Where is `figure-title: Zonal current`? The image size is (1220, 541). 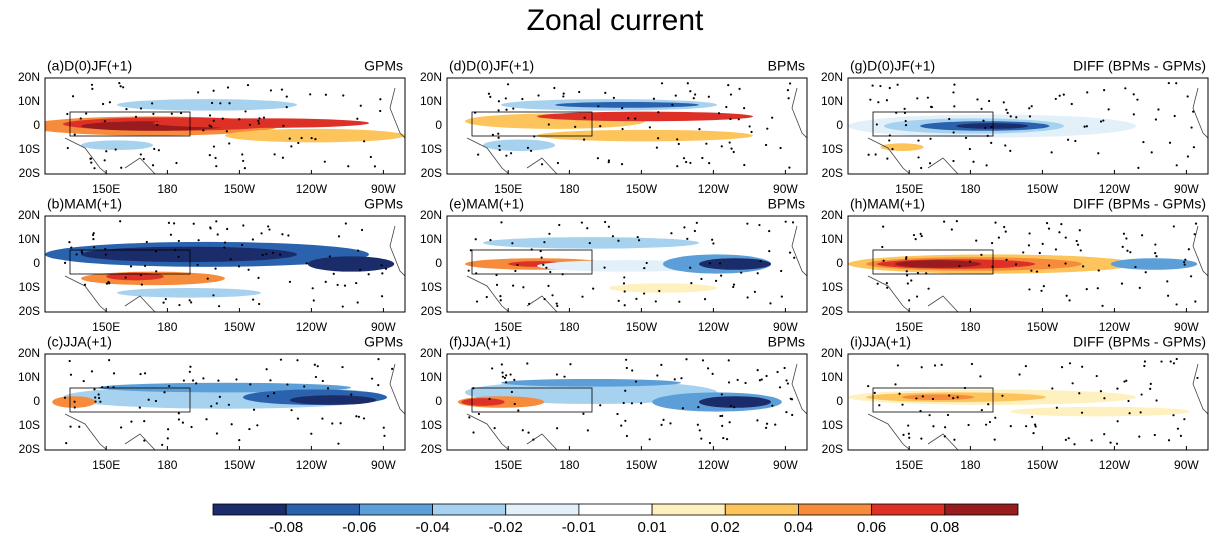
figure-title: Zonal current is located at coordinates (615, 20).